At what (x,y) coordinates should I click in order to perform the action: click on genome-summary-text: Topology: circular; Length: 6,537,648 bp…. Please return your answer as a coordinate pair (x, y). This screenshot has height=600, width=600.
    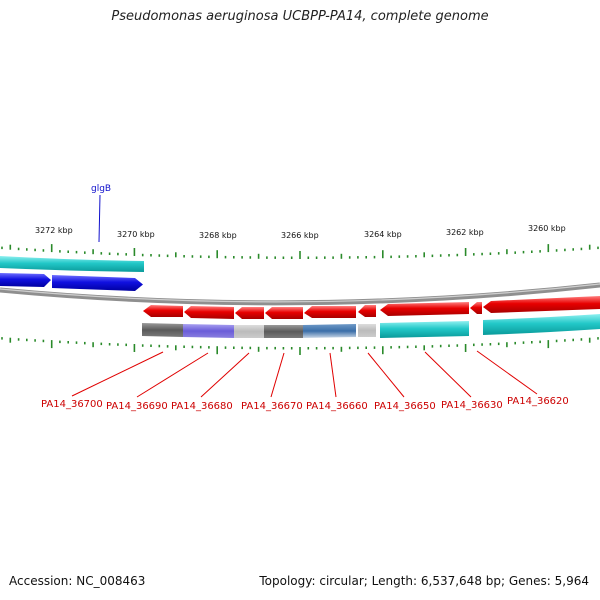
    Looking at the image, I should click on (424, 581).